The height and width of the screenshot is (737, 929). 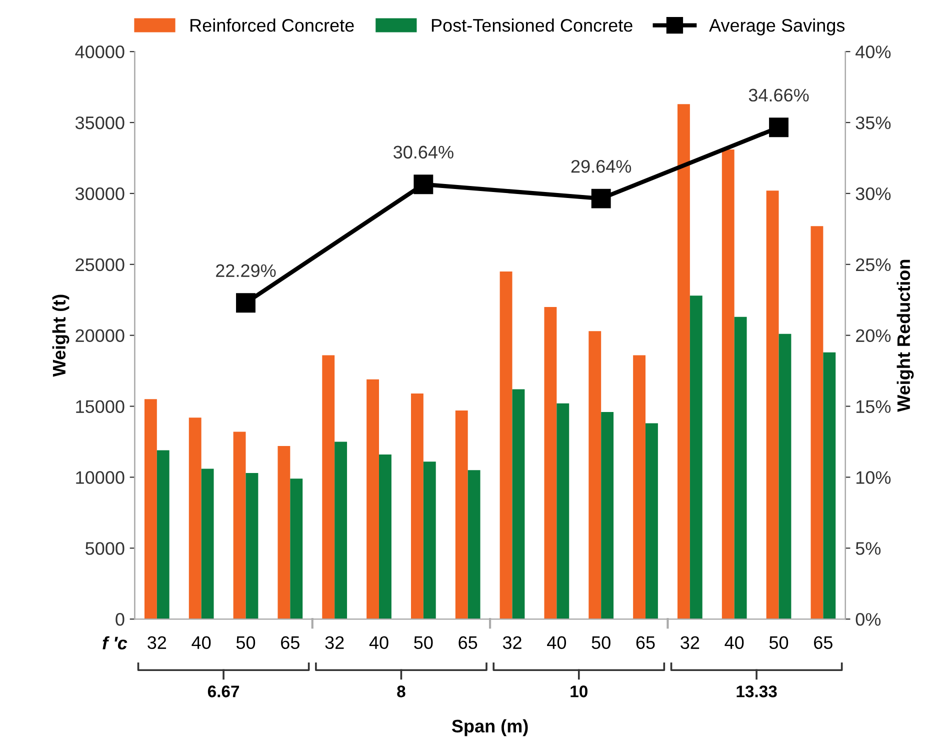 What do you see at coordinates (873, 406) in the screenshot?
I see `y2-tick-label: 15%` at bounding box center [873, 406].